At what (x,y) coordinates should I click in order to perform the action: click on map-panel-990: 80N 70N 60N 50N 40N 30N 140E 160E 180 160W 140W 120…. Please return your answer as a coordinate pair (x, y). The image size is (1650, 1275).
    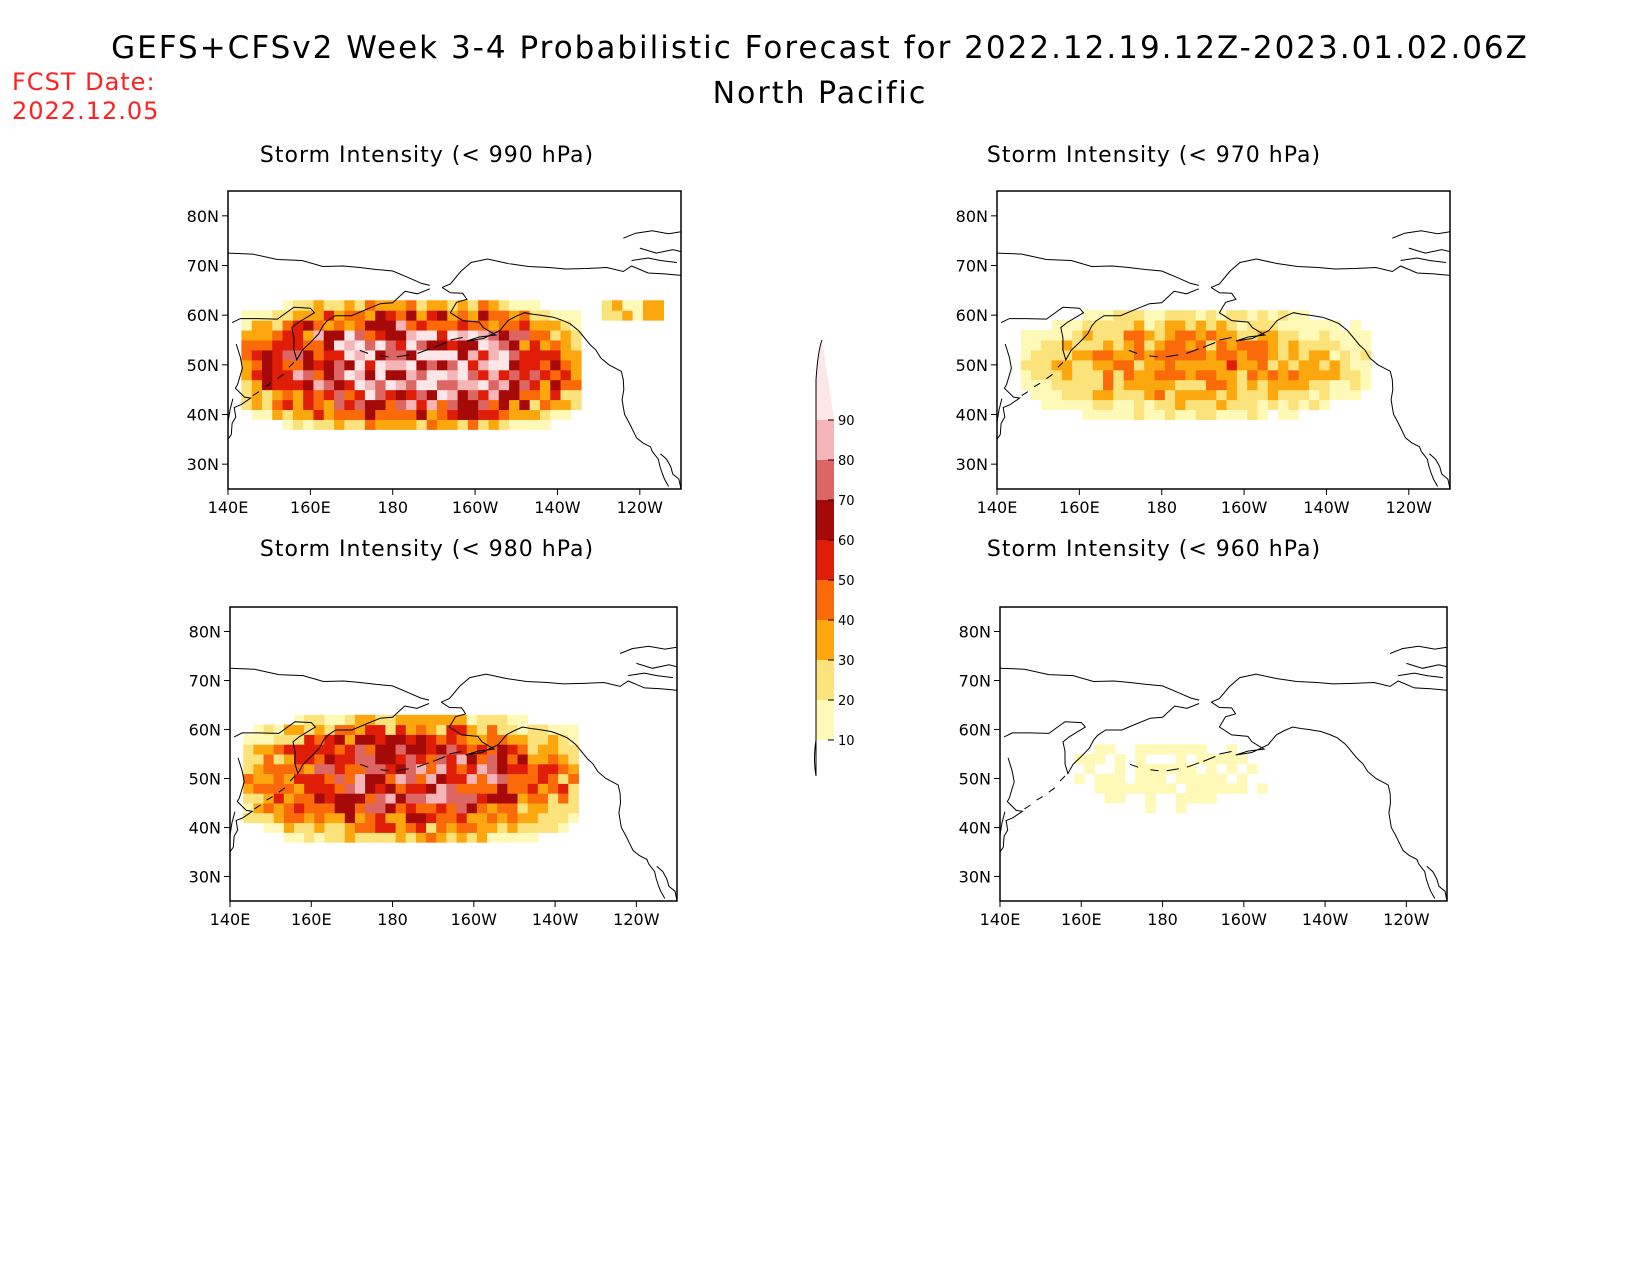
    Looking at the image, I should click on (434, 353).